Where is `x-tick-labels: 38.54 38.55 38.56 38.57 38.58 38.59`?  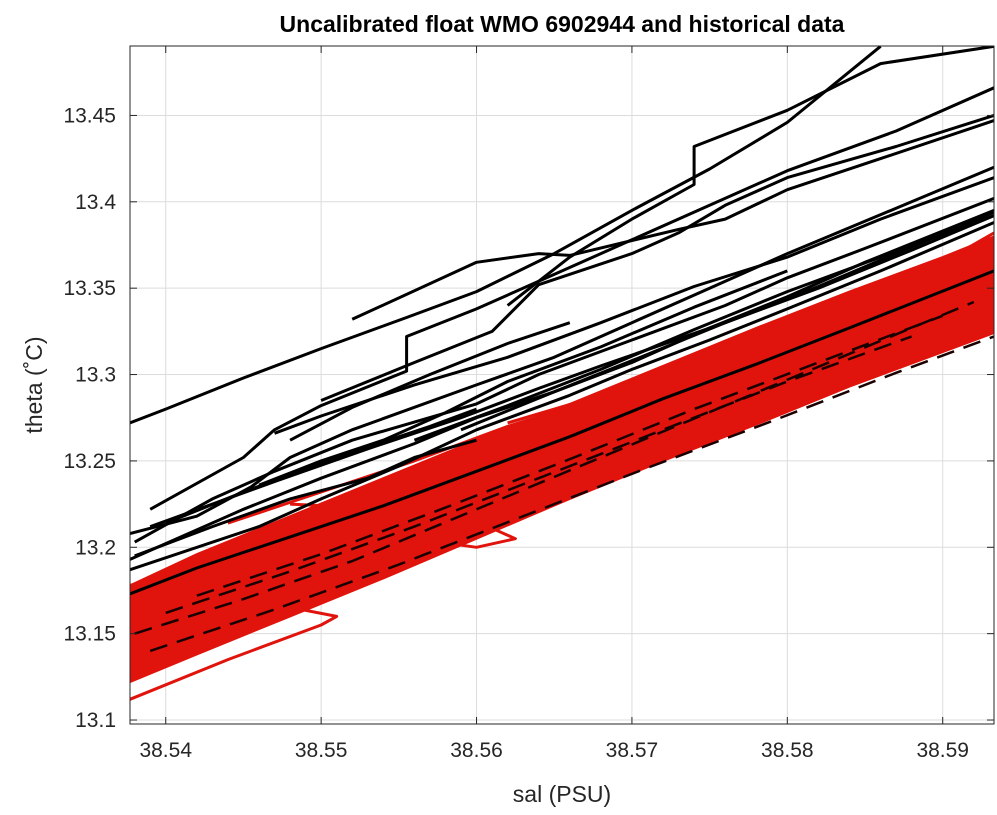 x-tick-labels: 38.54 38.55 38.56 38.57 38.58 38.59 is located at coordinates (554, 750).